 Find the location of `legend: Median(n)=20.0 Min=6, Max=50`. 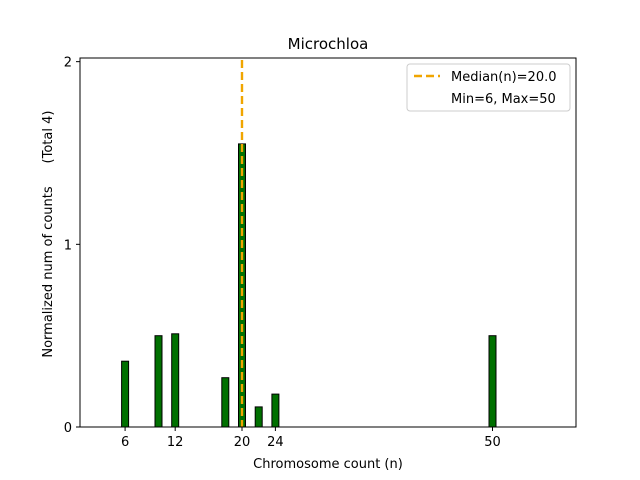

legend: Median(n)=20.0 Min=6, Max=50 is located at coordinates (488, 87).